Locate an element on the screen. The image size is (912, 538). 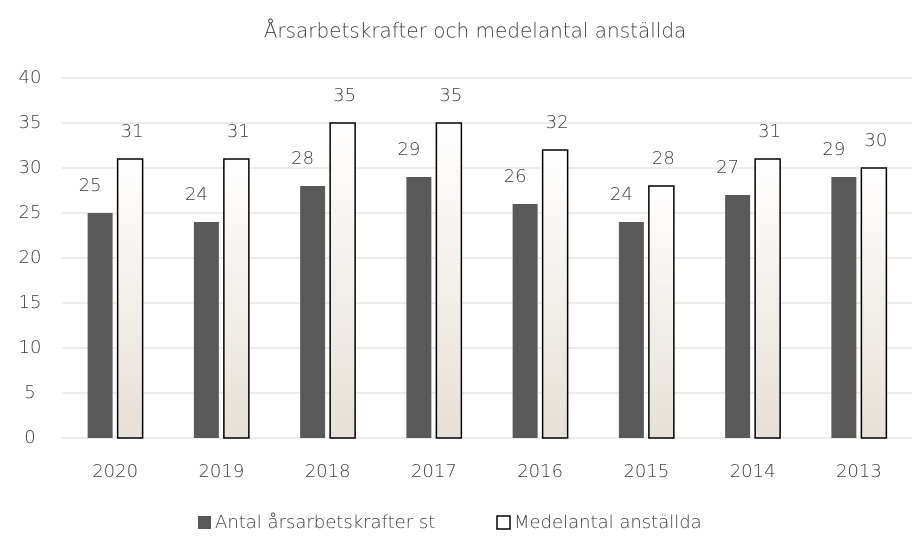
x-tick-label: 2018 is located at coordinates (328, 471).